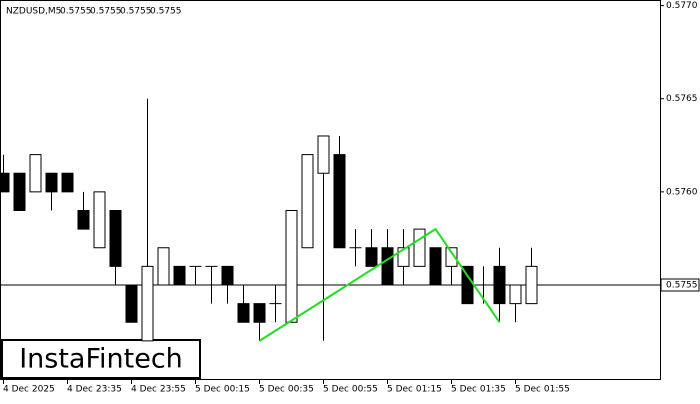  What do you see at coordinates (682, 192) in the screenshot?
I see `y-tick-label: 0.5760` at bounding box center [682, 192].